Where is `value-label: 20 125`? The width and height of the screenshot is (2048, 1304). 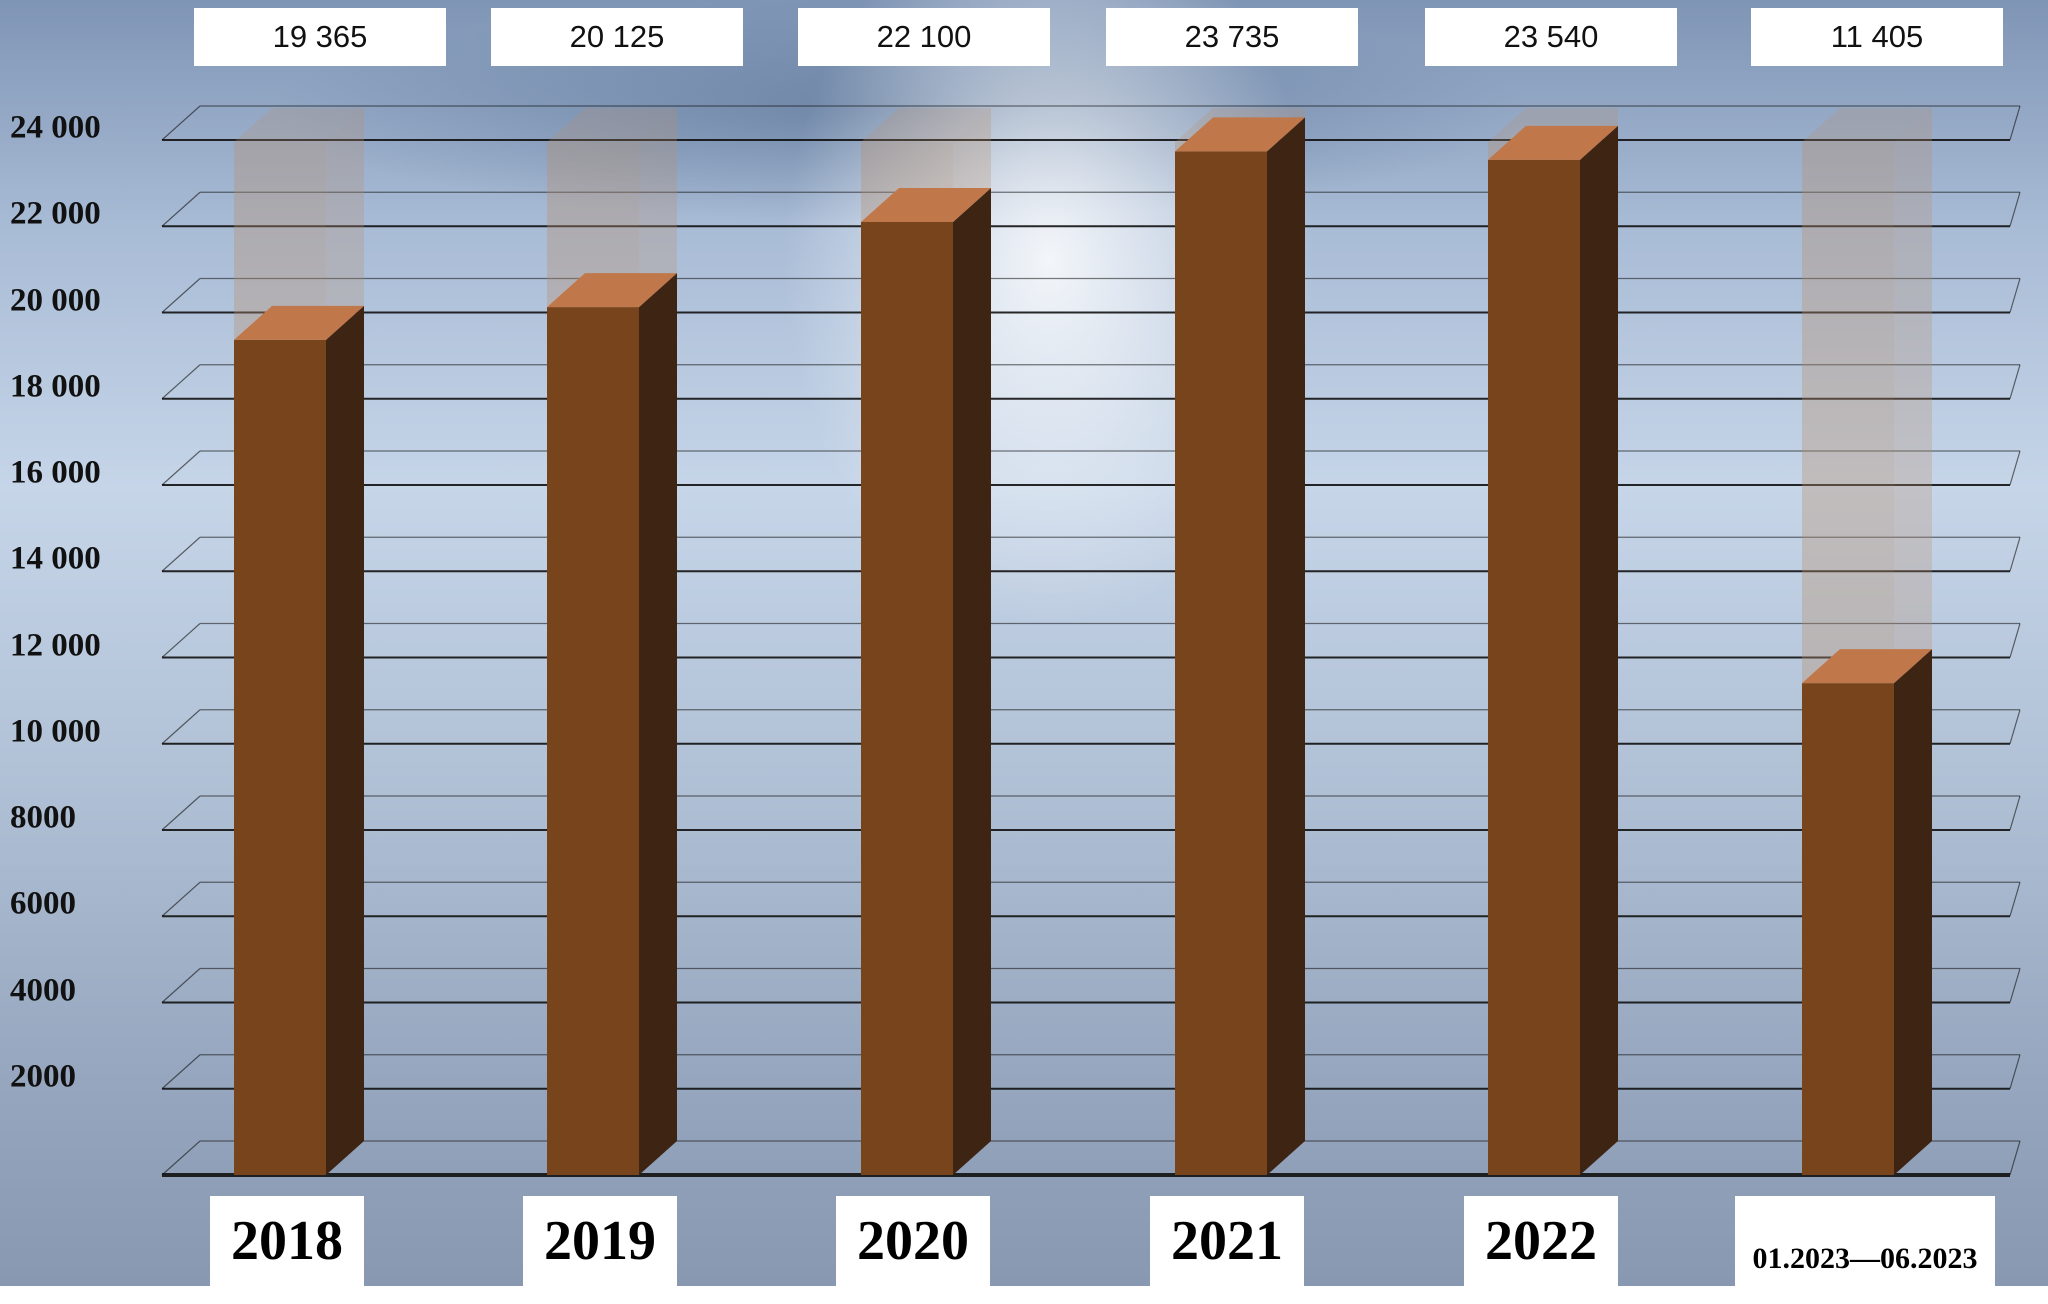
value-label: 20 125 is located at coordinates (617, 37).